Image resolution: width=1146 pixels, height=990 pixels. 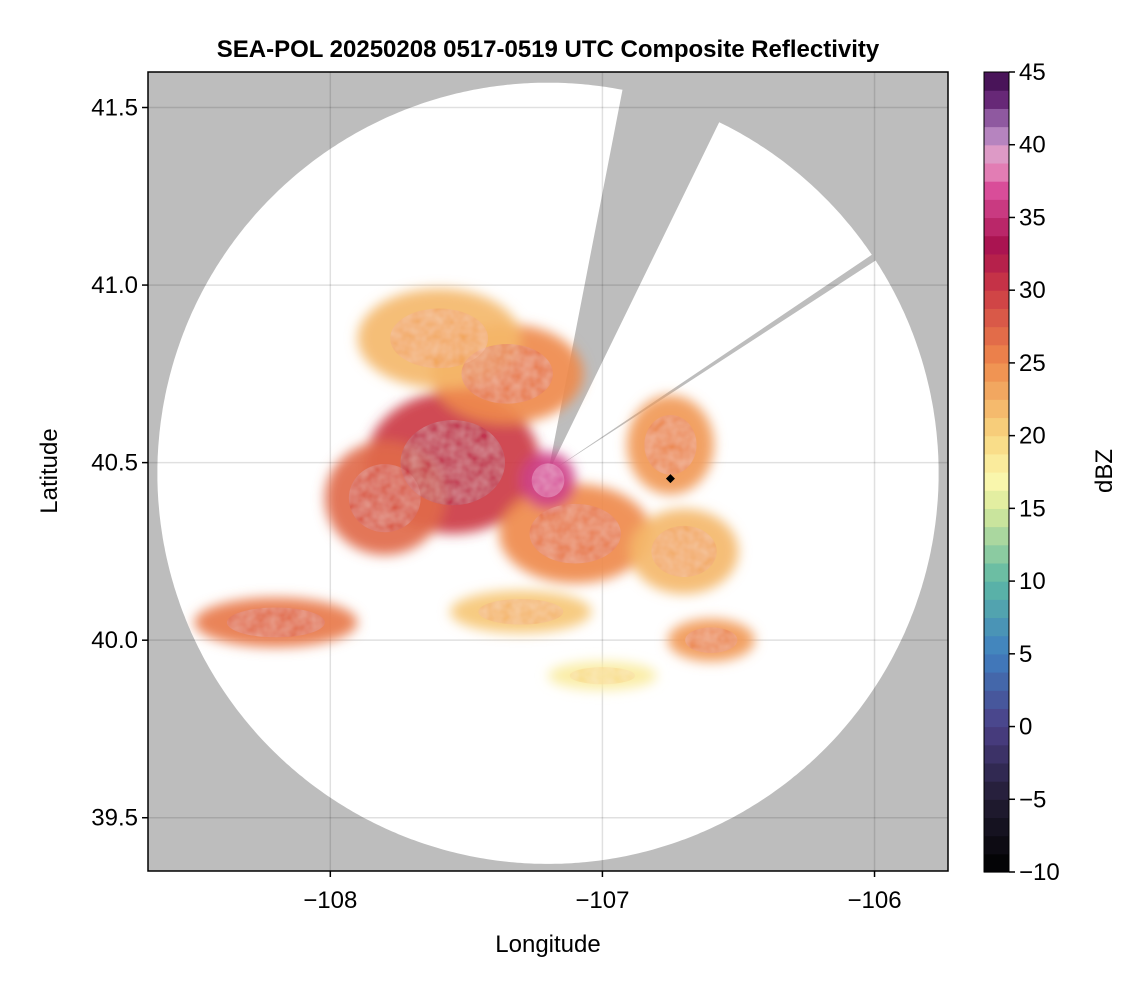 What do you see at coordinates (1032, 436) in the screenshot?
I see `colorbar-tick-label: 20` at bounding box center [1032, 436].